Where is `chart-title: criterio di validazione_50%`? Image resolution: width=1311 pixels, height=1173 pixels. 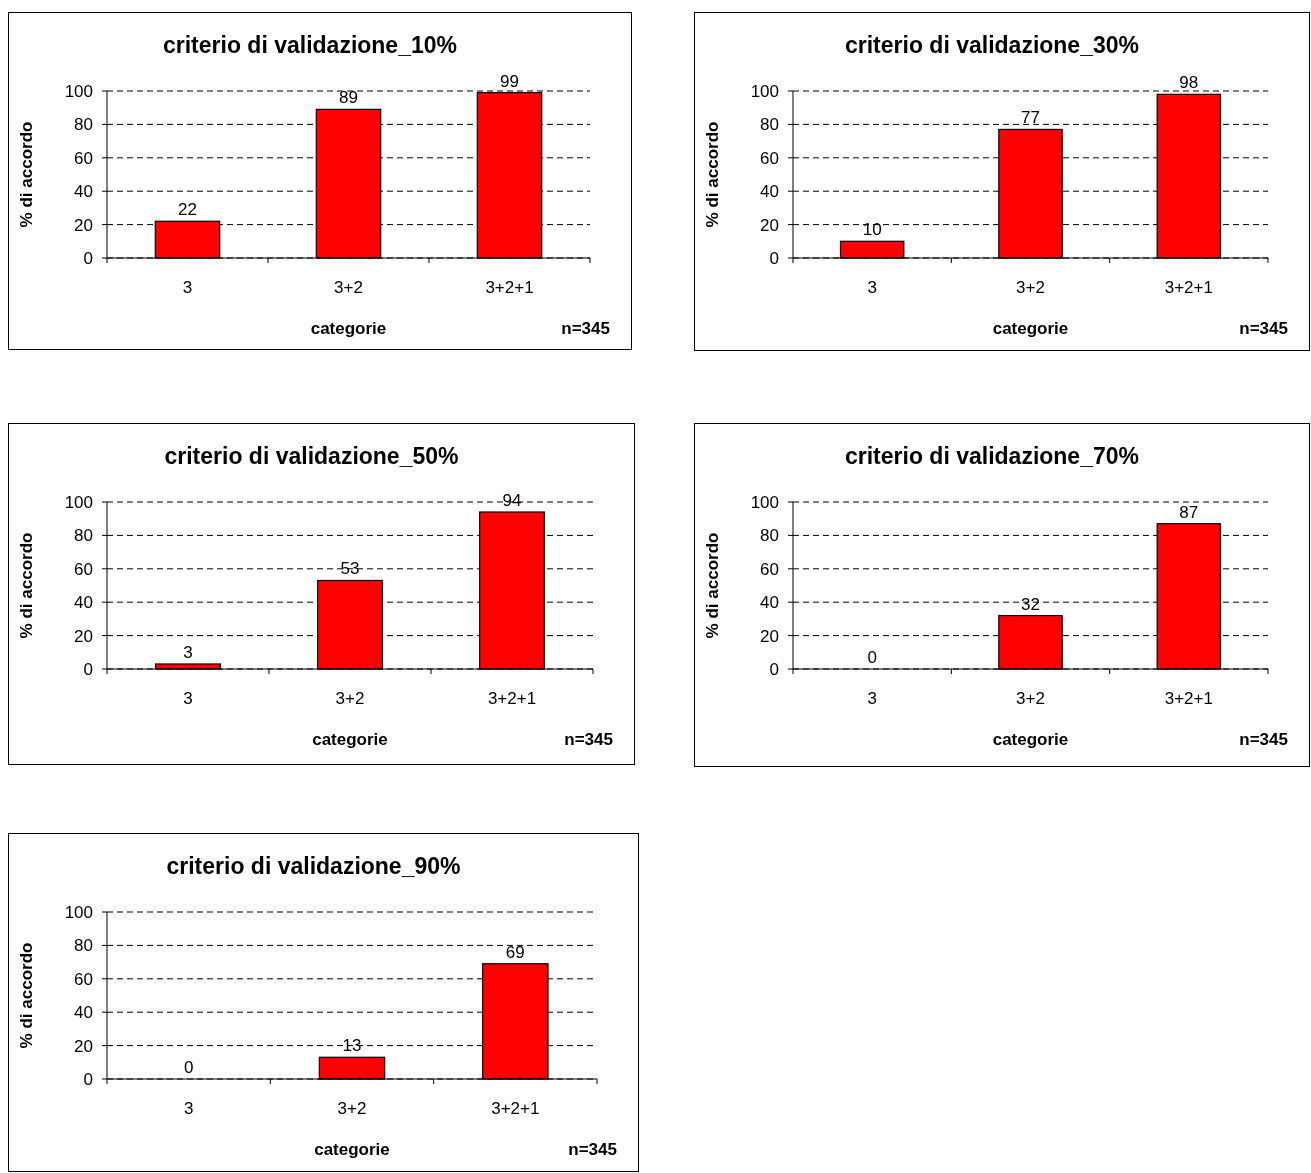
chart-title: criterio di validazione_50% is located at coordinates (311, 456).